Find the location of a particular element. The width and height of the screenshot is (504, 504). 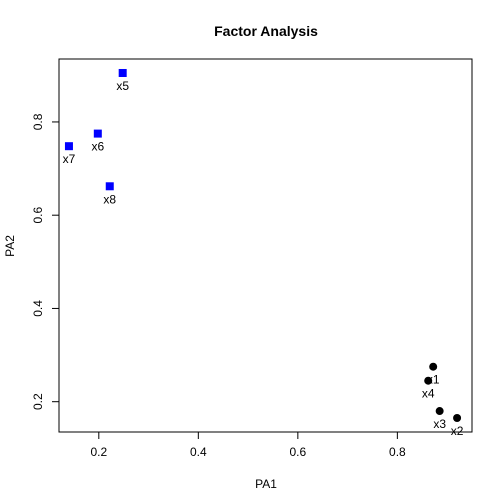

point-label-x8: x8 is located at coordinates (109, 199).